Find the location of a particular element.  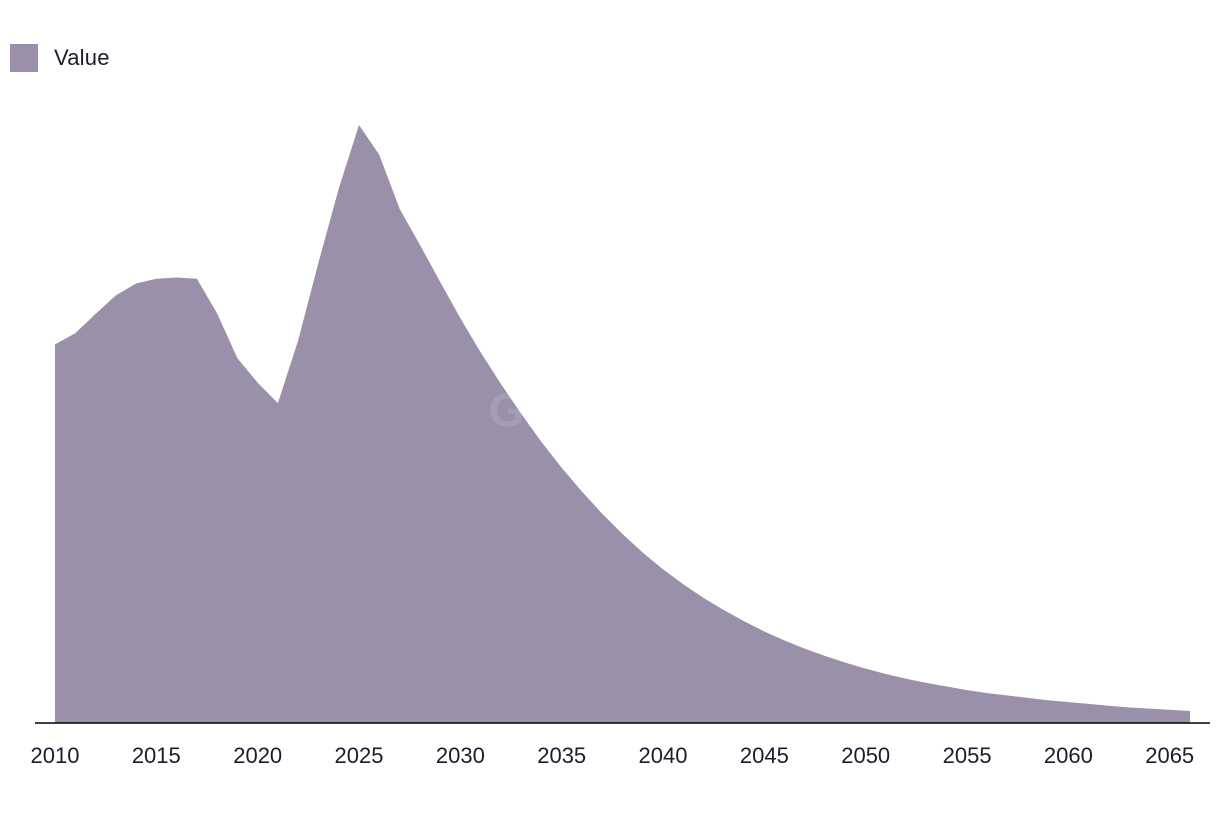

data-point-2062 is located at coordinates (1109, 706).